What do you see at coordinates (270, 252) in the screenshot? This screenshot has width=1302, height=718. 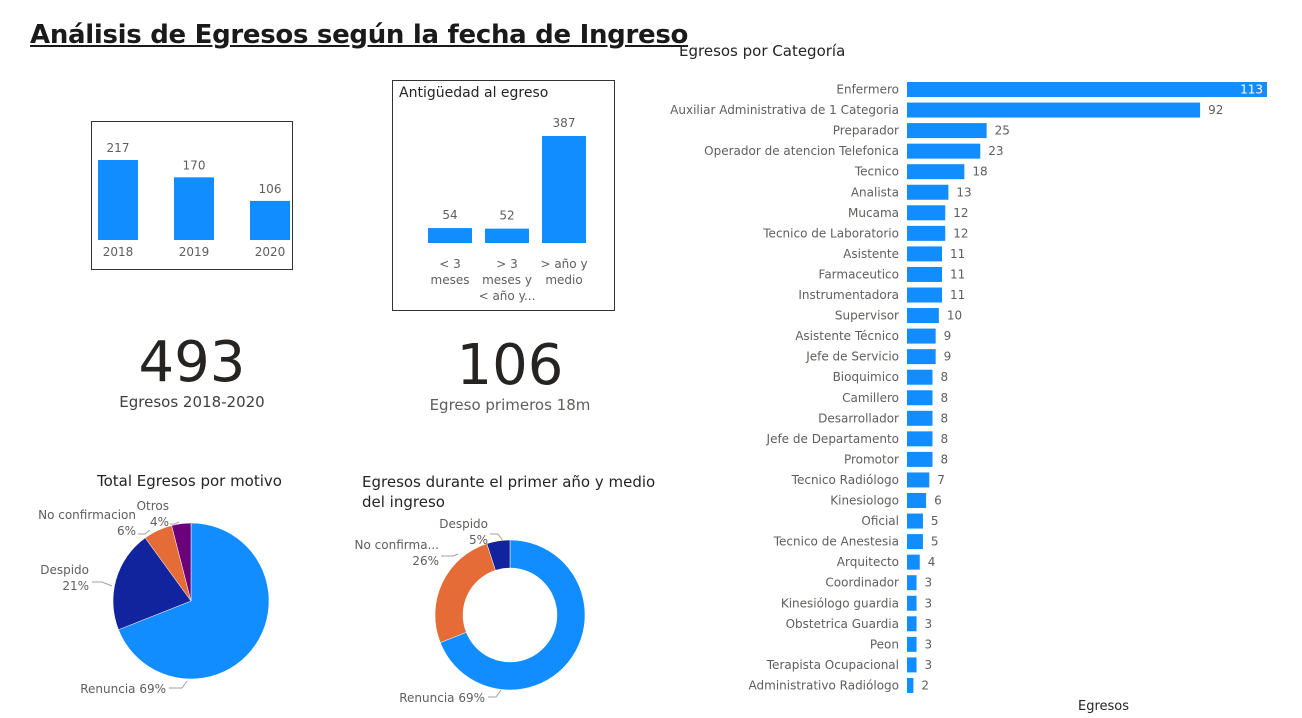 I see `year-tick-label: 2020` at bounding box center [270, 252].